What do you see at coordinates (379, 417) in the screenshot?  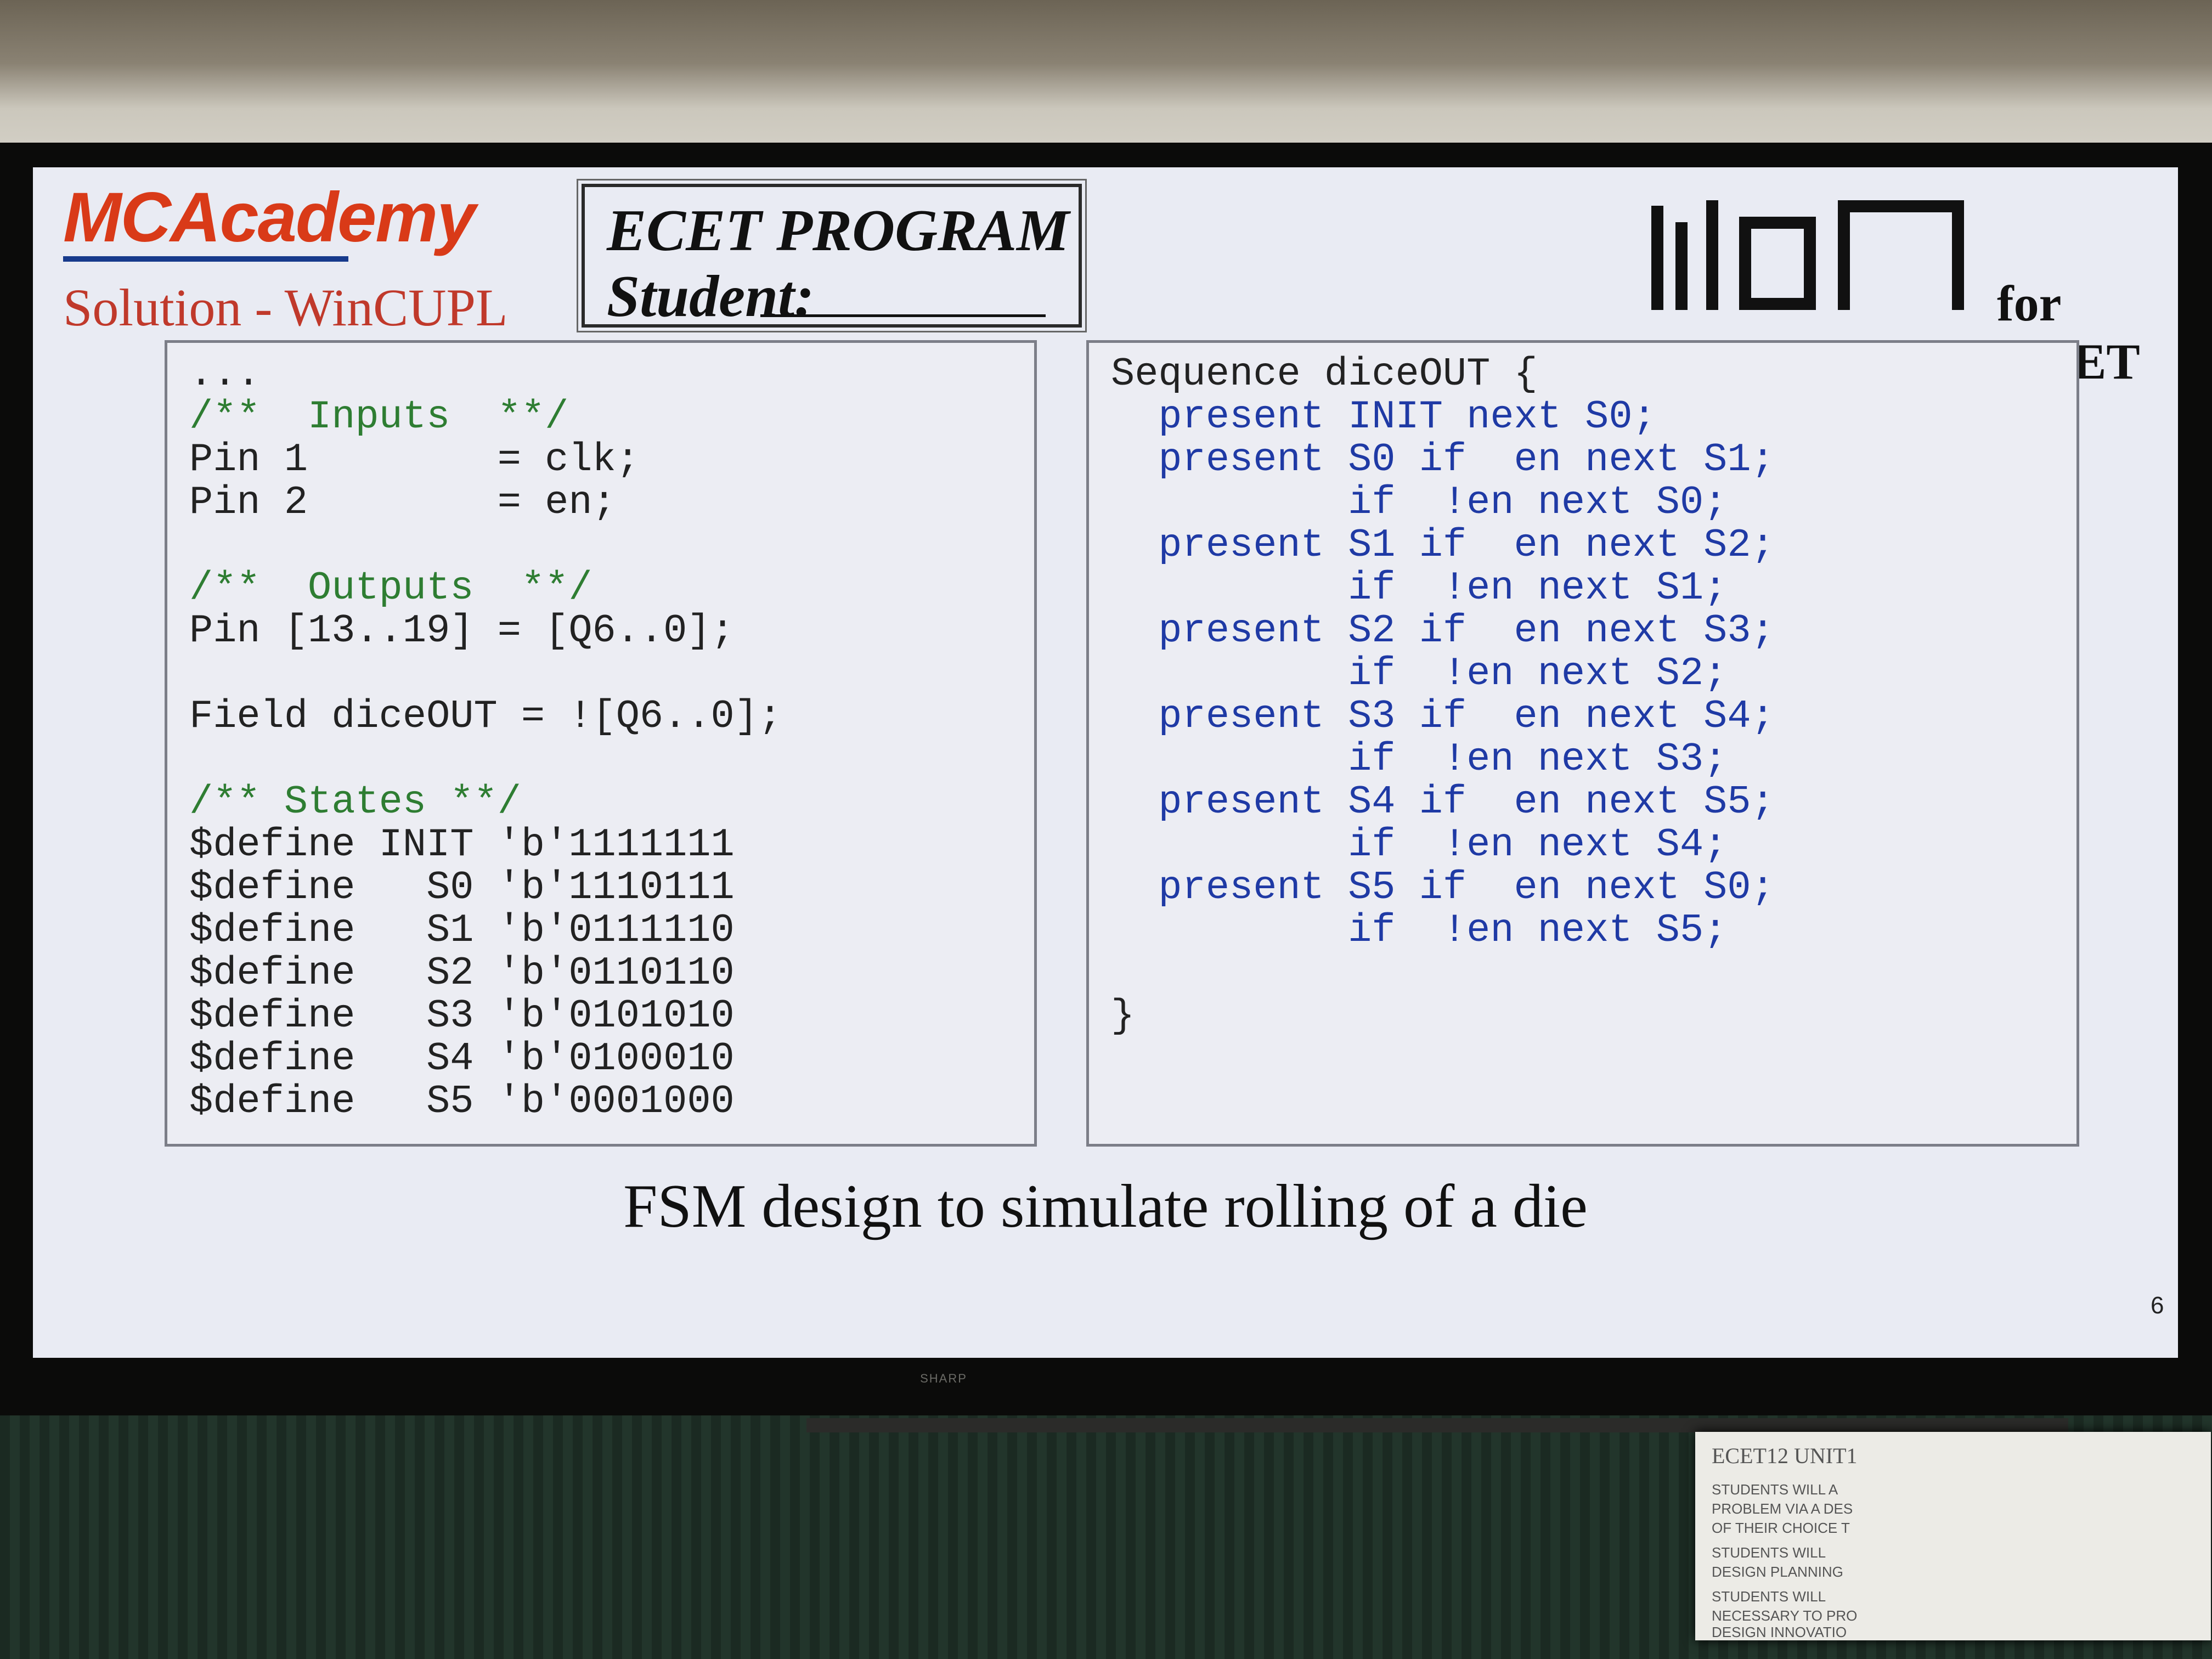 I see `code-comment: /** Inputs **/` at bounding box center [379, 417].